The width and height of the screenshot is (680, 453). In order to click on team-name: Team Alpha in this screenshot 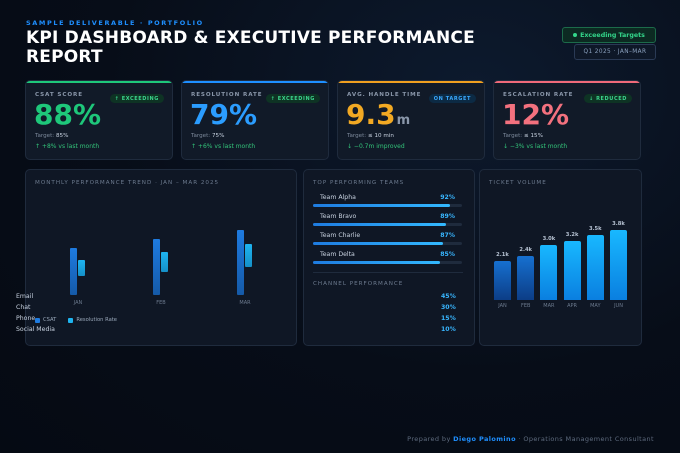, I will do `click(338, 197)`.